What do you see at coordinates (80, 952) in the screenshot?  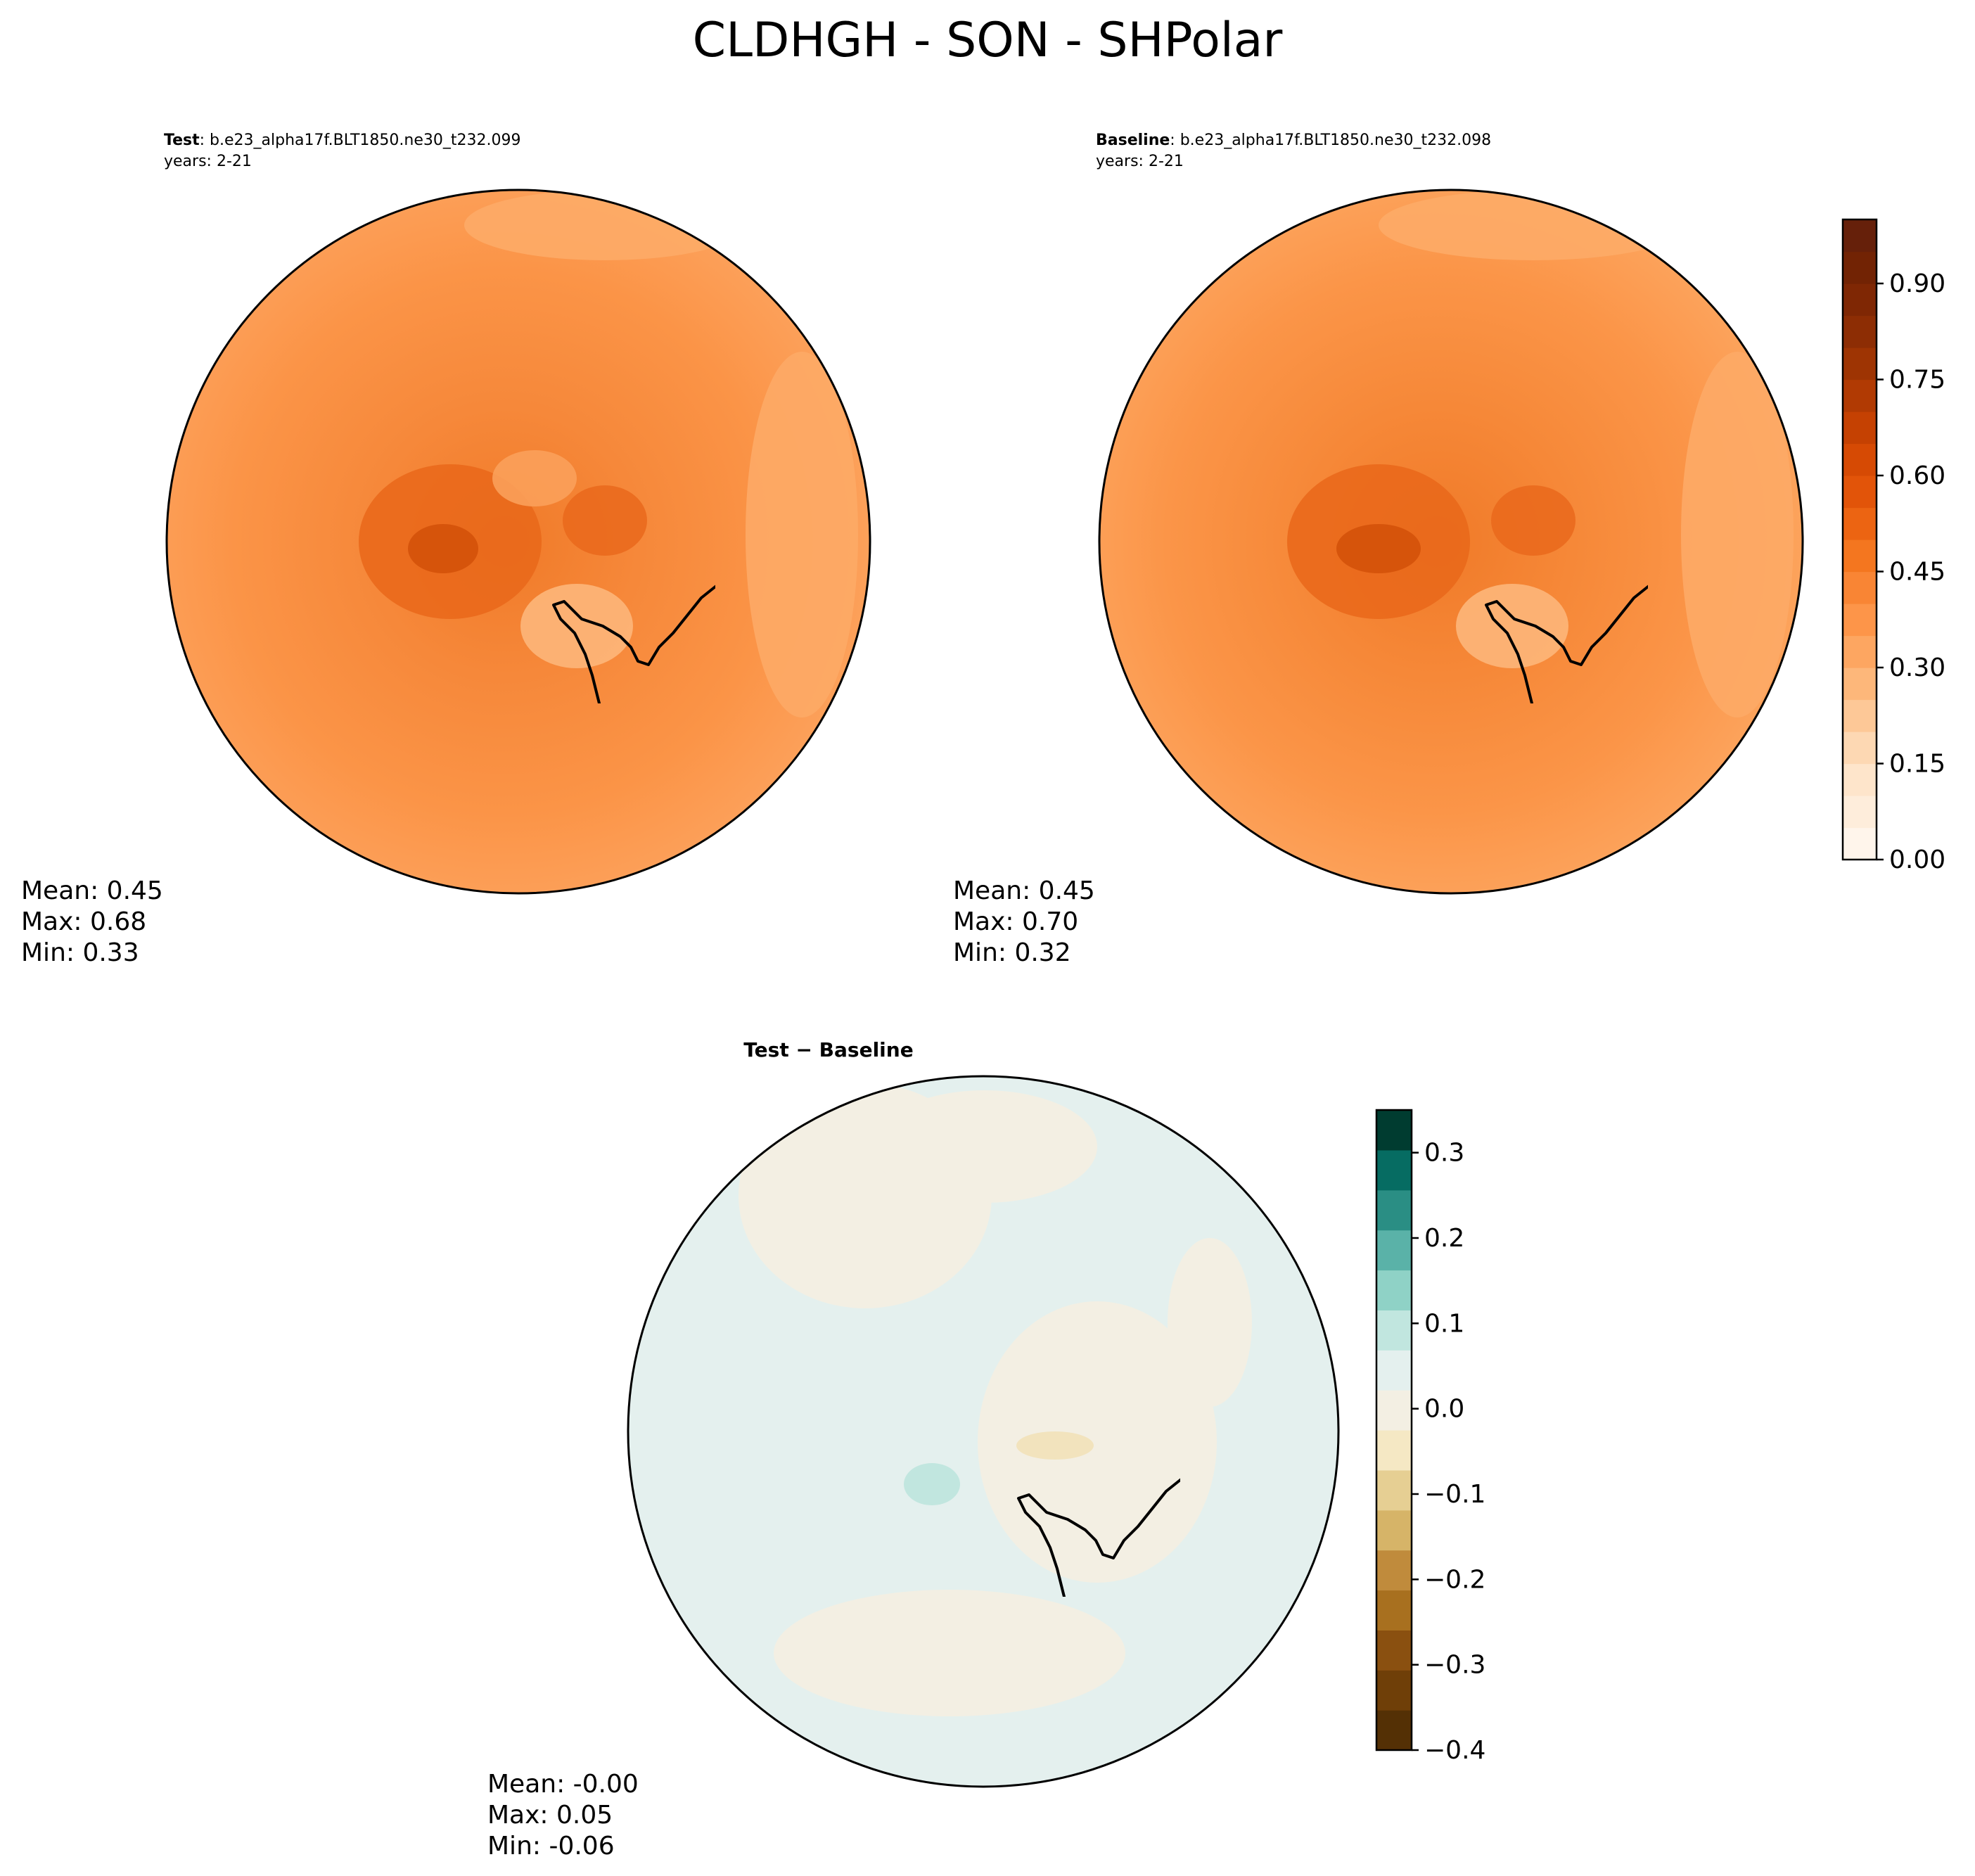 I see `test-min: Min: 0.33` at bounding box center [80, 952].